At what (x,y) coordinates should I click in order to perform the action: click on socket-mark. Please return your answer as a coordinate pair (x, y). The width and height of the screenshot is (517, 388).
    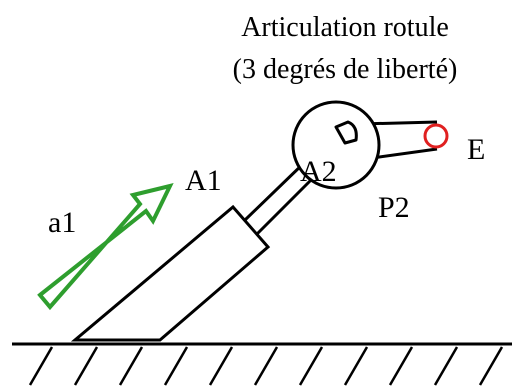
    Looking at the image, I should click on (346, 132).